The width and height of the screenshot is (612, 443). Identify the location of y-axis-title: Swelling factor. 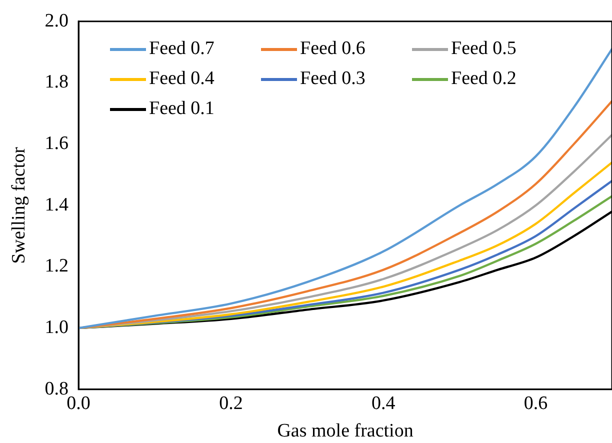
(19, 205).